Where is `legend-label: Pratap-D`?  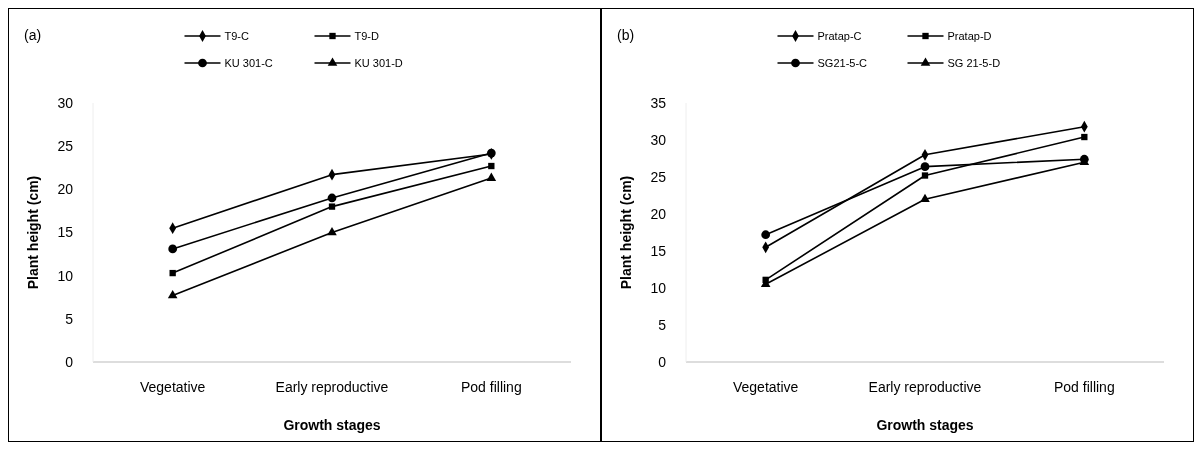
legend-label: Pratap-D is located at coordinates (969, 36).